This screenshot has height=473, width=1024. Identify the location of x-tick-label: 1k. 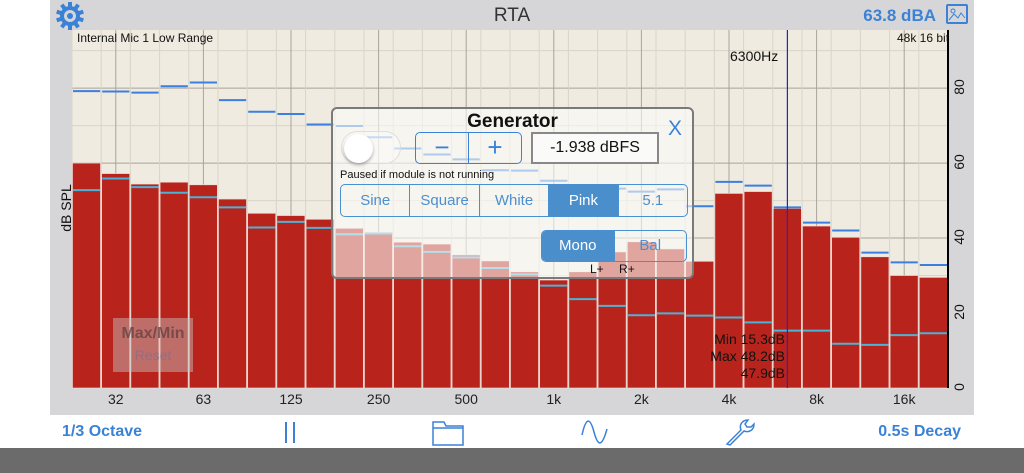
(554, 399).